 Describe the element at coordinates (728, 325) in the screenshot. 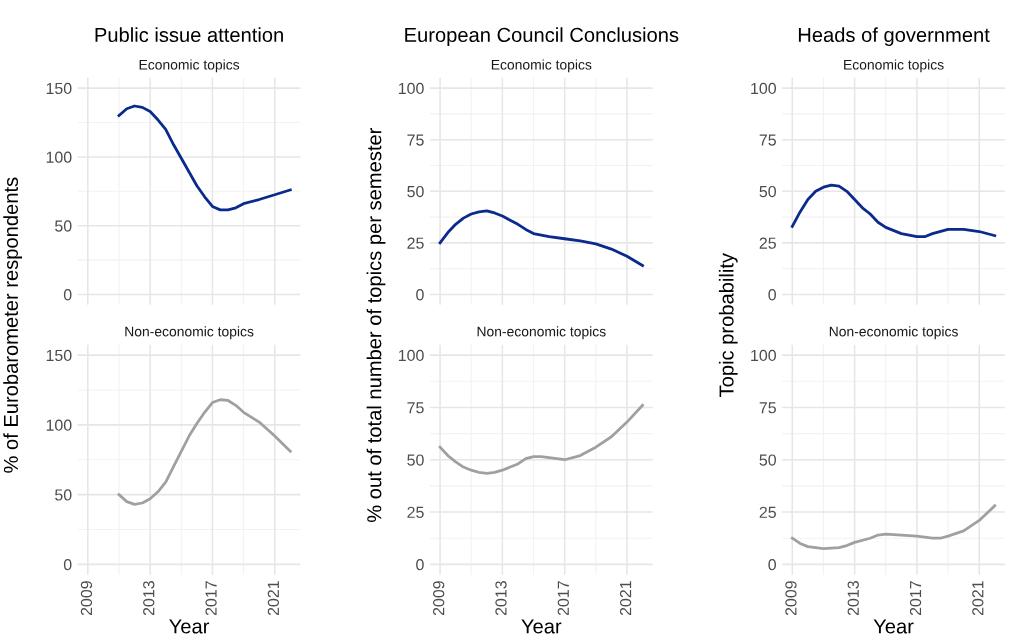

I see `y-axis-title: Topic probability` at that location.